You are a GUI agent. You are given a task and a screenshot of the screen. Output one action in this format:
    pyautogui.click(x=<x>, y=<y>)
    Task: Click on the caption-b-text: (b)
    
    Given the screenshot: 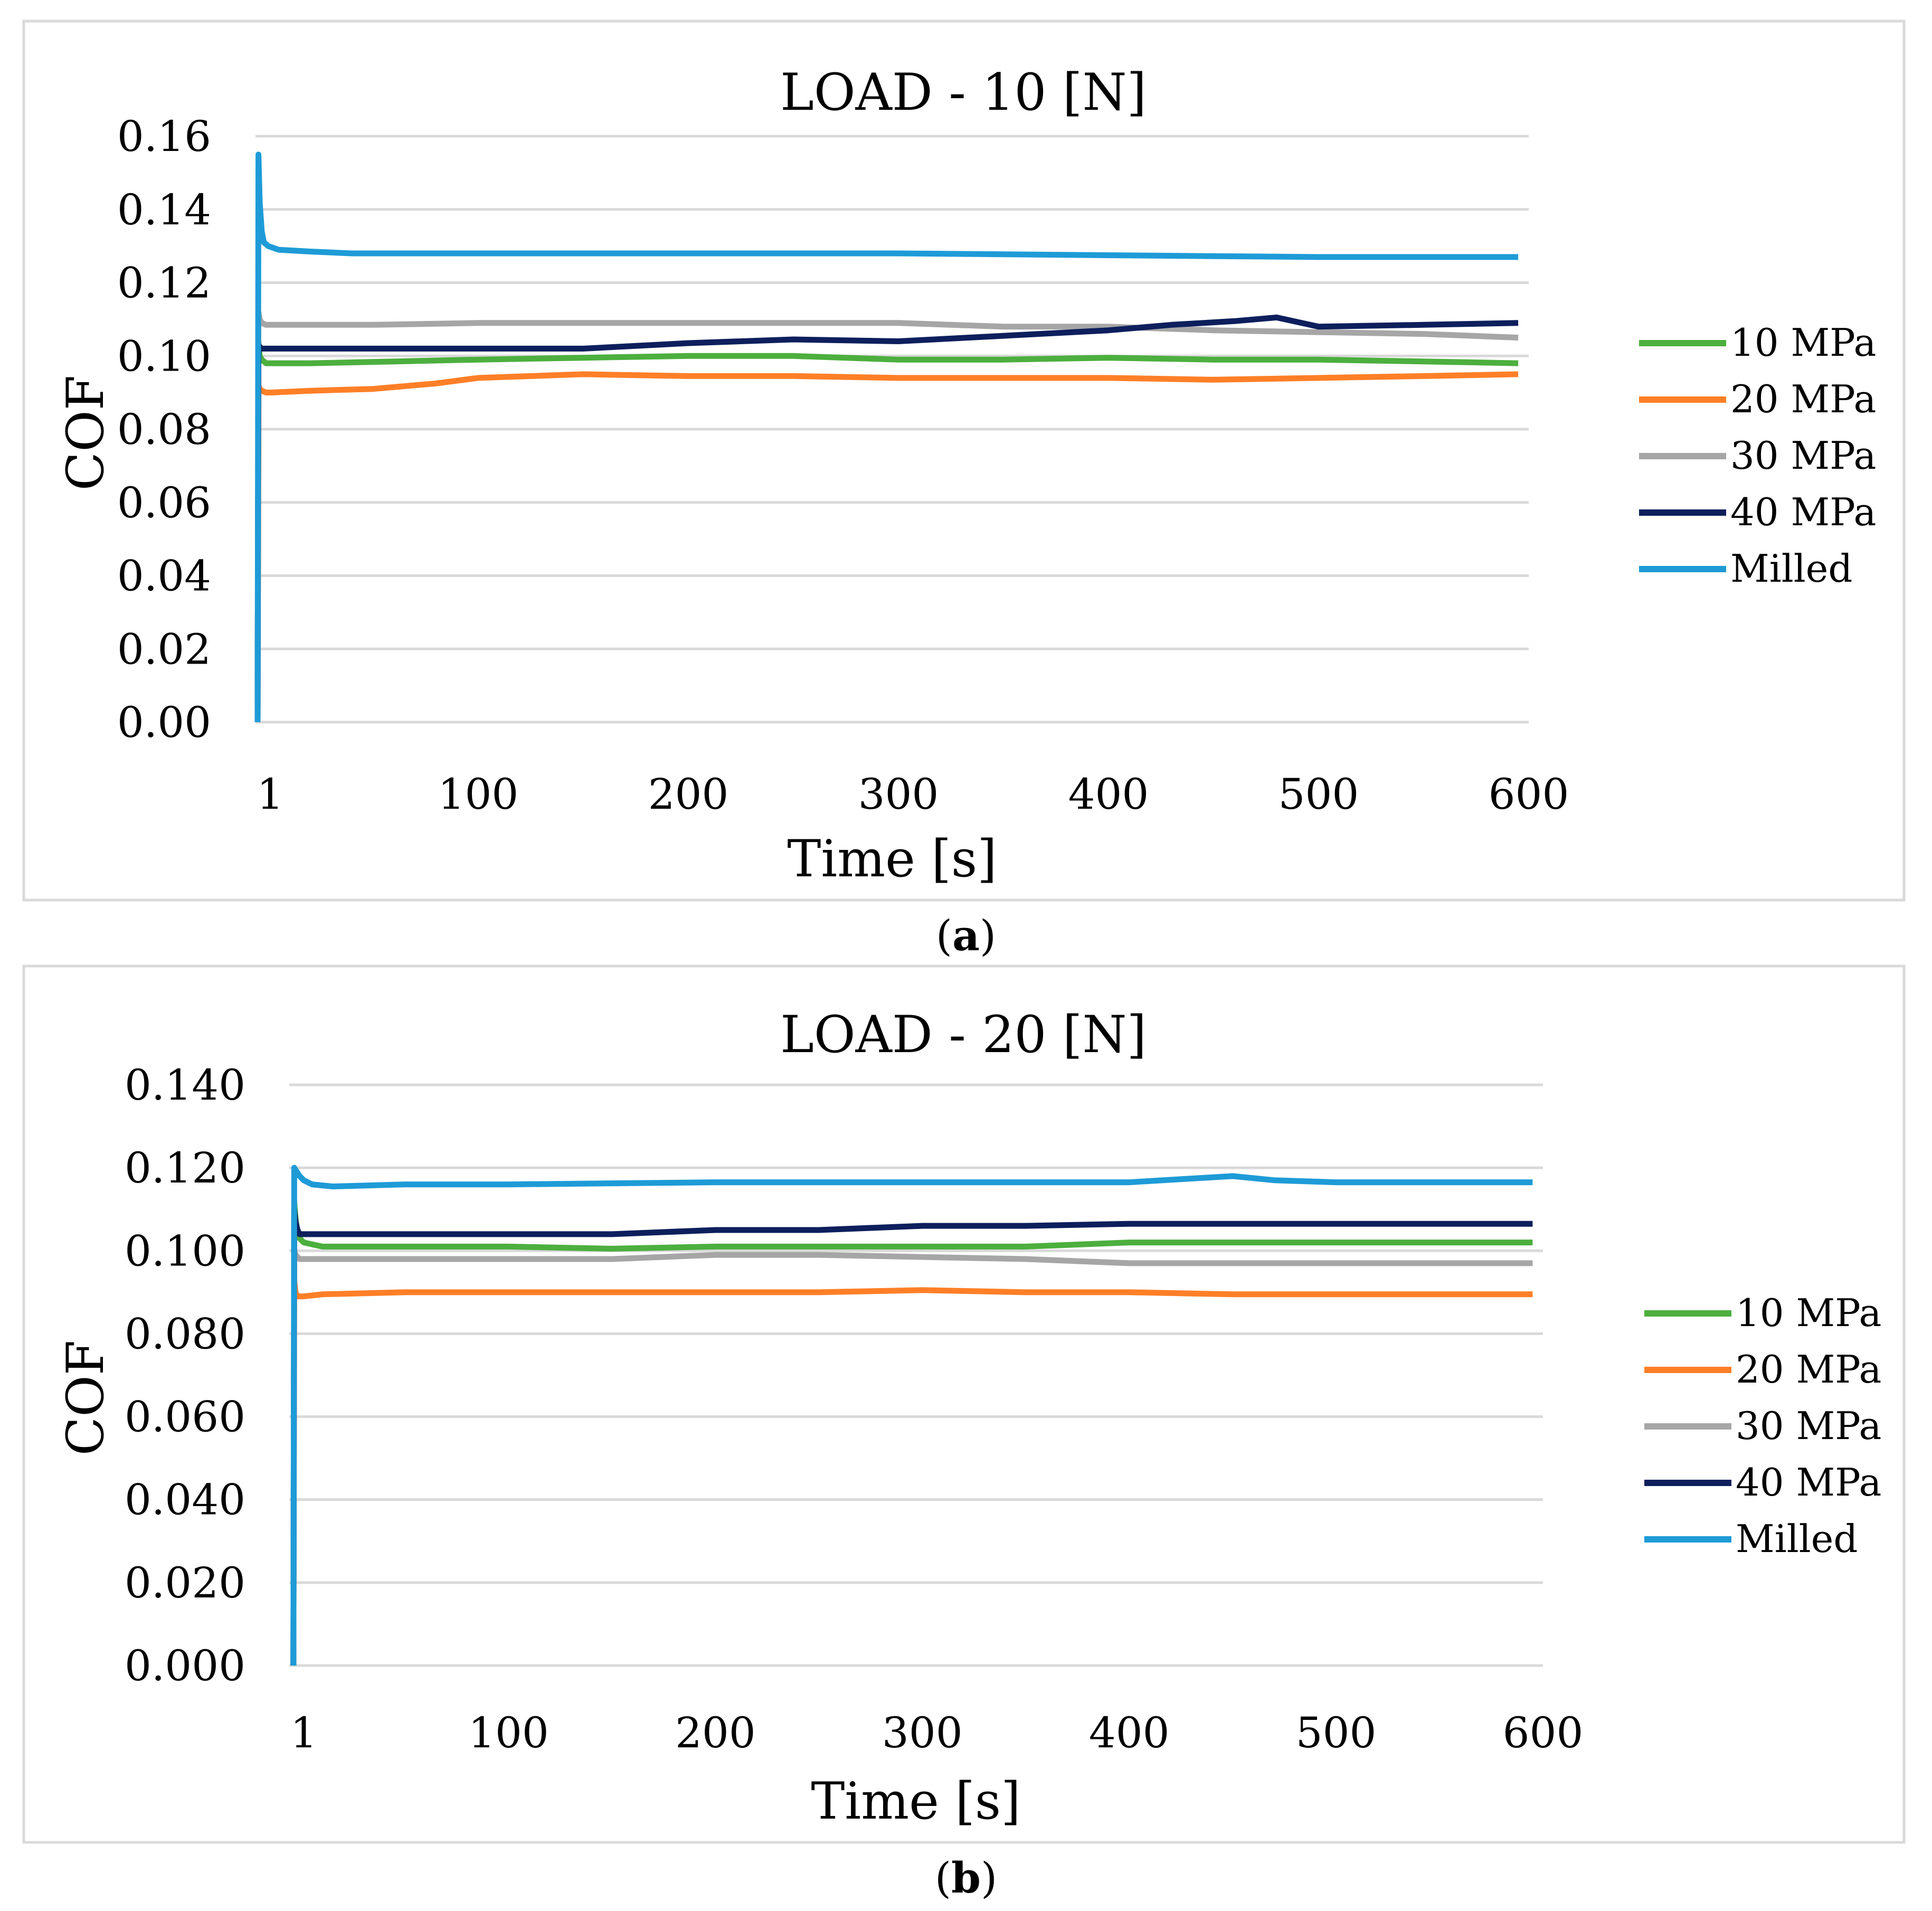 What is the action you would take?
    pyautogui.click(x=966, y=1878)
    